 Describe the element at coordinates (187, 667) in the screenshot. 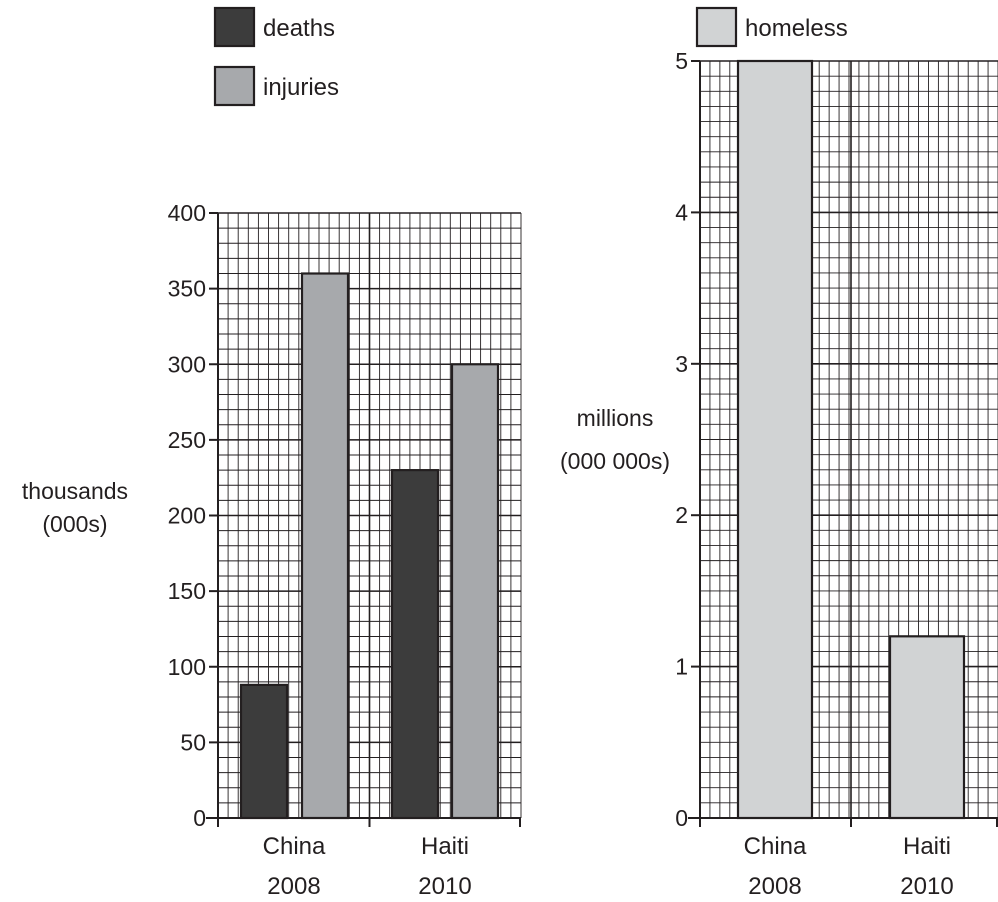

I see `y-tick-label: 100` at that location.